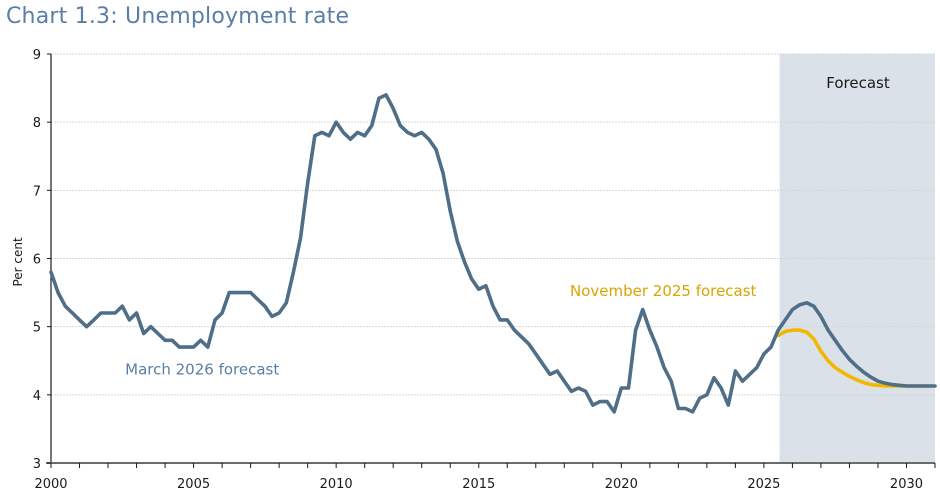 The height and width of the screenshot is (496, 940). Describe the element at coordinates (37, 123) in the screenshot. I see `y-tick-label: 8` at that location.